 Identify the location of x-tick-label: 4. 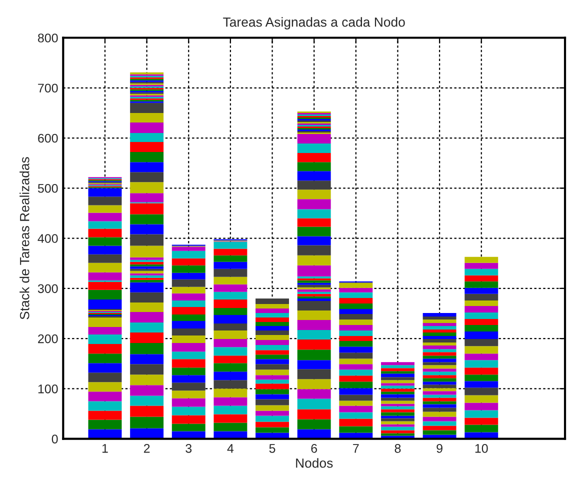
(230, 448).